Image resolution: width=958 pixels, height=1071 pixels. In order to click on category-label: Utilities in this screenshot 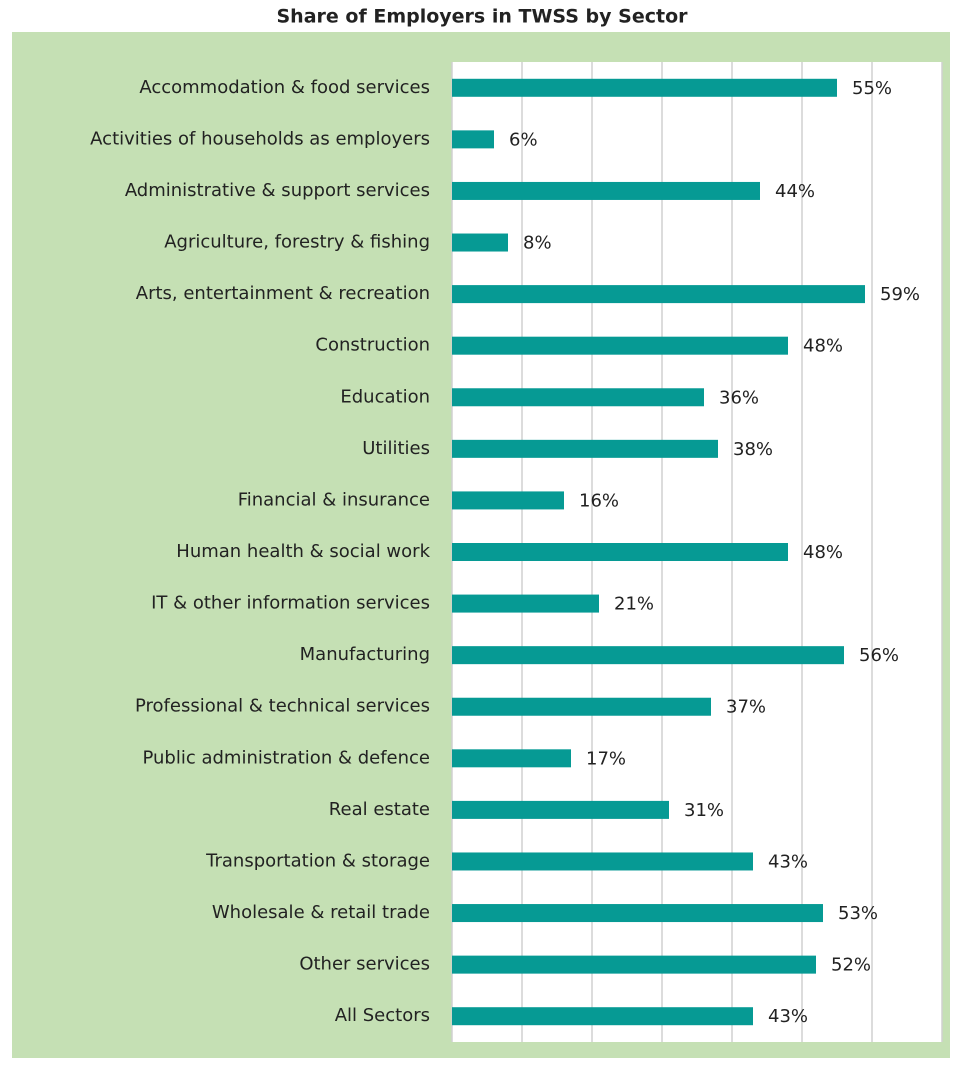, I will do `click(396, 448)`.